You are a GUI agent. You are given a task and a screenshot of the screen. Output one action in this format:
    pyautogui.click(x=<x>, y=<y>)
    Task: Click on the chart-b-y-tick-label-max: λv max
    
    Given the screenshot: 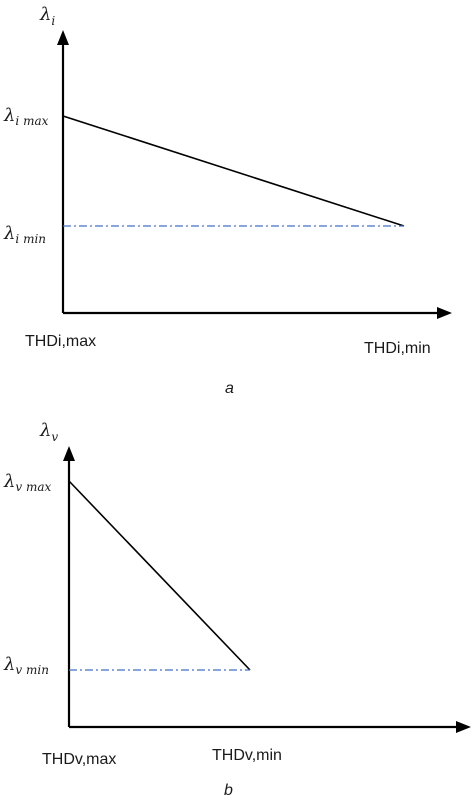 What is the action you would take?
    pyautogui.click(x=27, y=482)
    